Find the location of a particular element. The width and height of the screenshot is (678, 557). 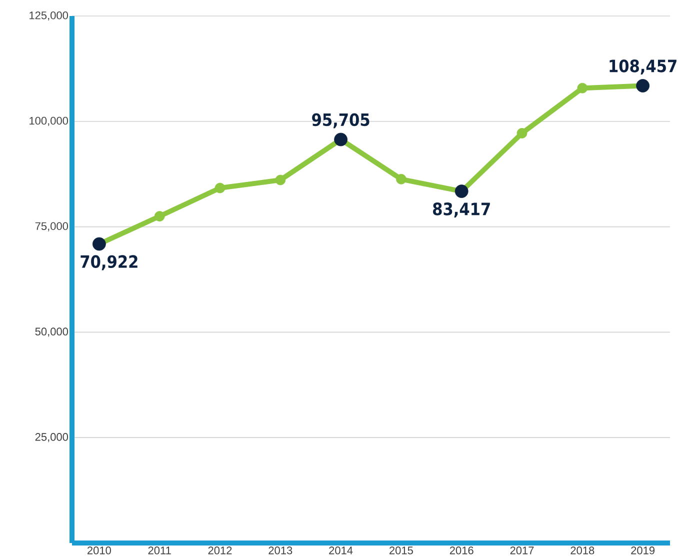

x-tick-label: 2015 is located at coordinates (401, 550).